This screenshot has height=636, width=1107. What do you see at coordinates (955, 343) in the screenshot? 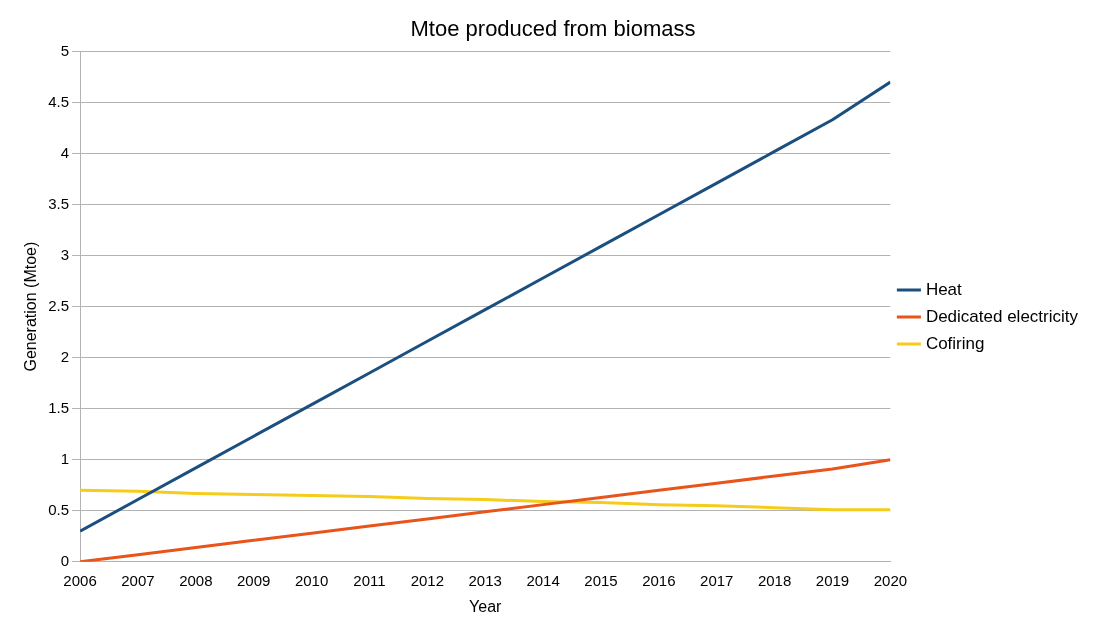
I see `legend-label: Cofiring` at bounding box center [955, 343].